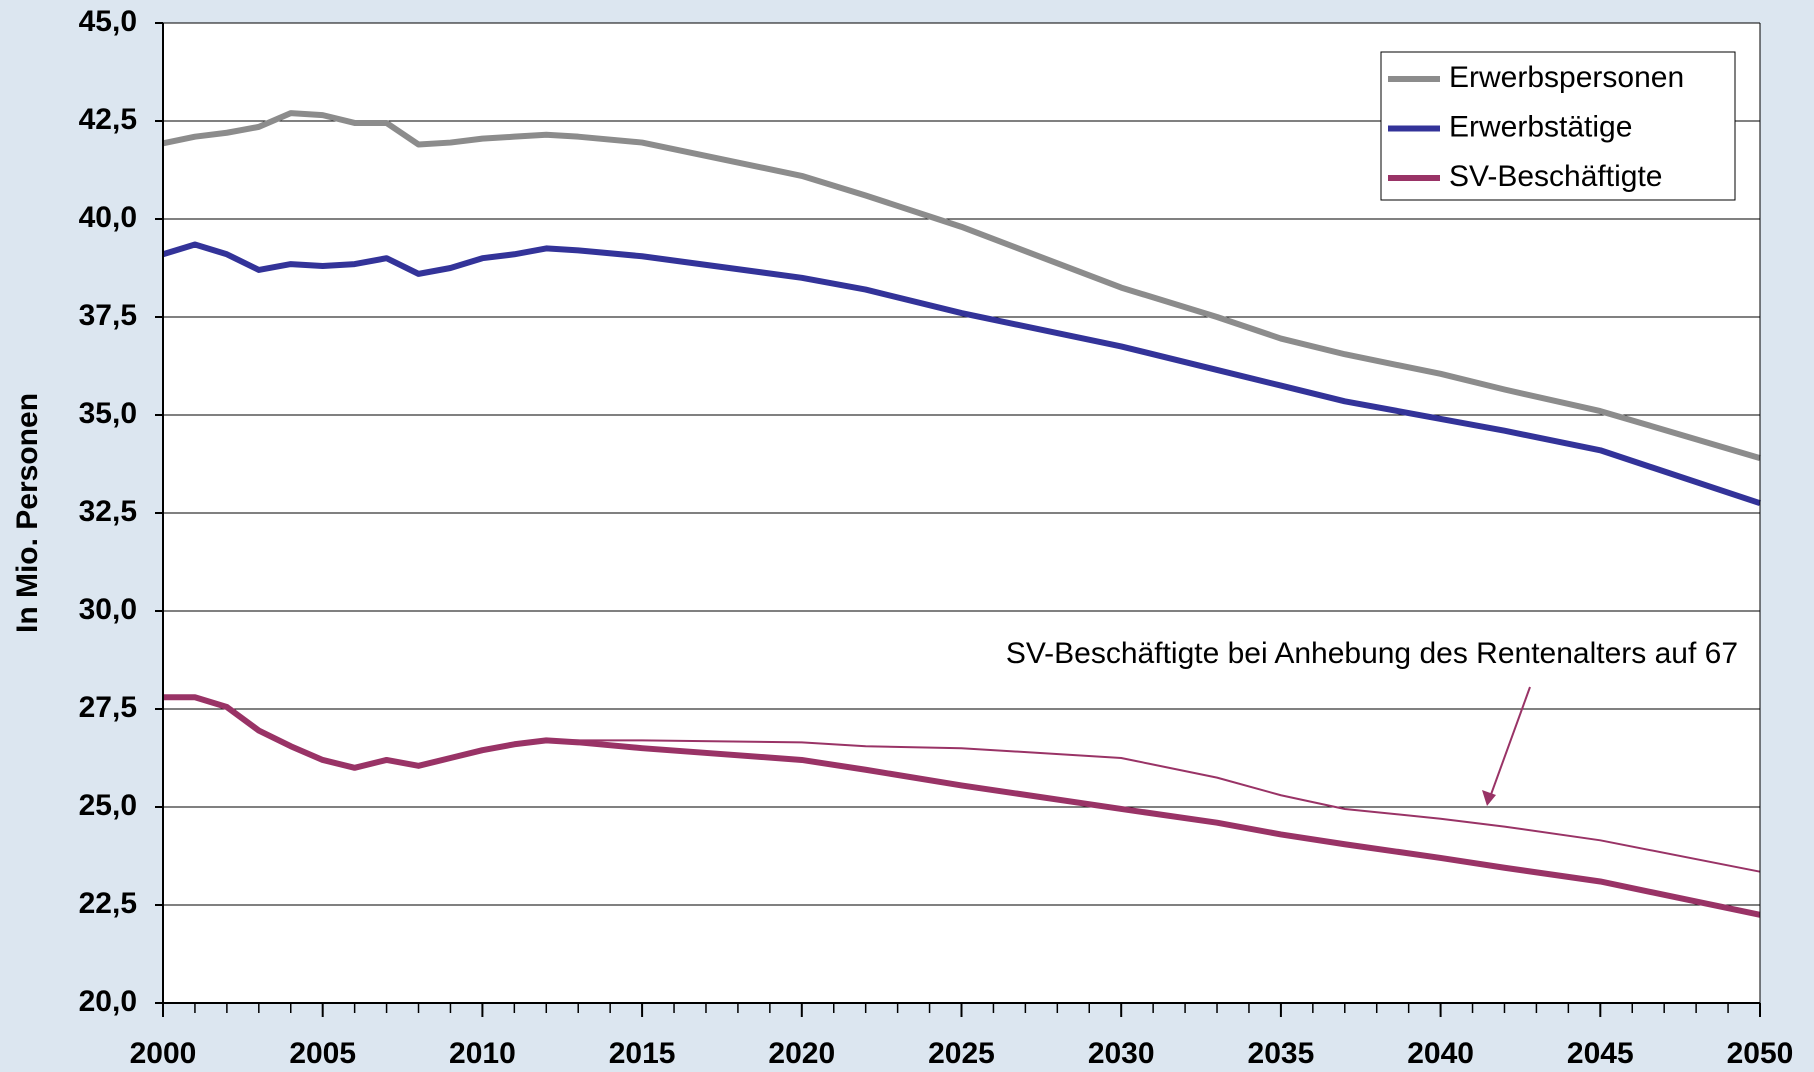 The image size is (1814, 1072). What do you see at coordinates (1600, 1053) in the screenshot?
I see `x-tick-label: 2045` at bounding box center [1600, 1053].